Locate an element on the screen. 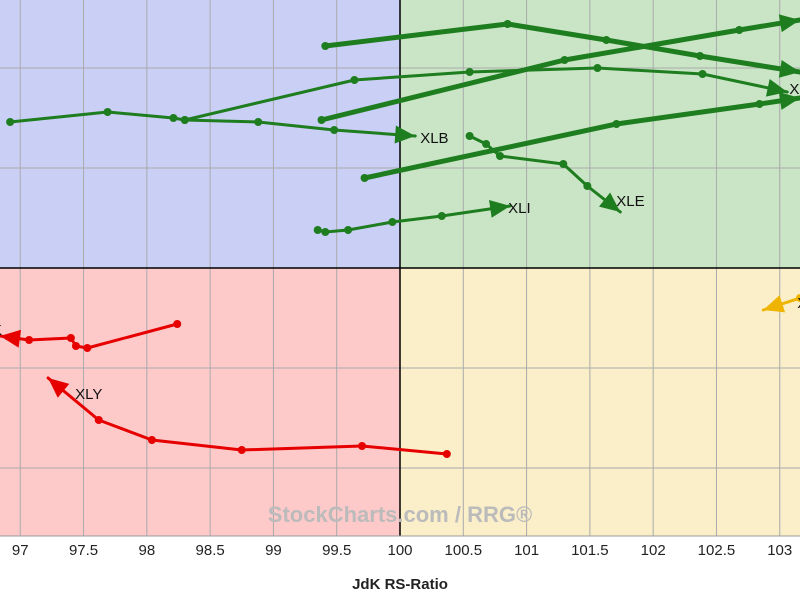 This screenshot has width=800, height=600. x-tick-label: 97 is located at coordinates (20, 550).